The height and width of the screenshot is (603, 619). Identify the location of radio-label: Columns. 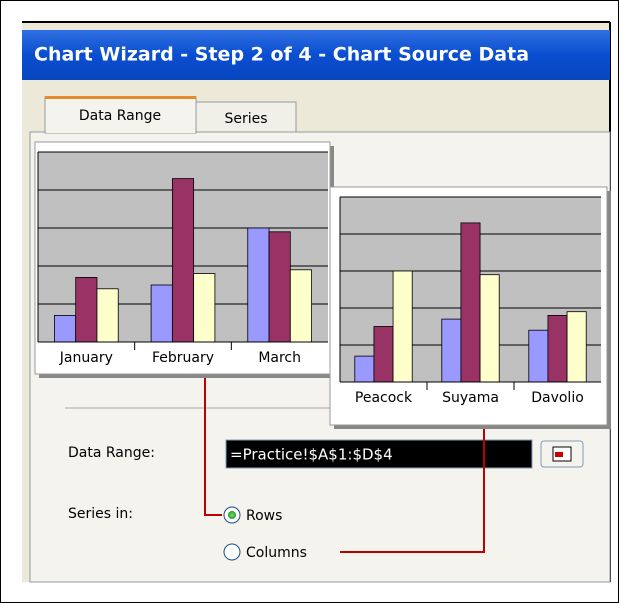
(276, 553).